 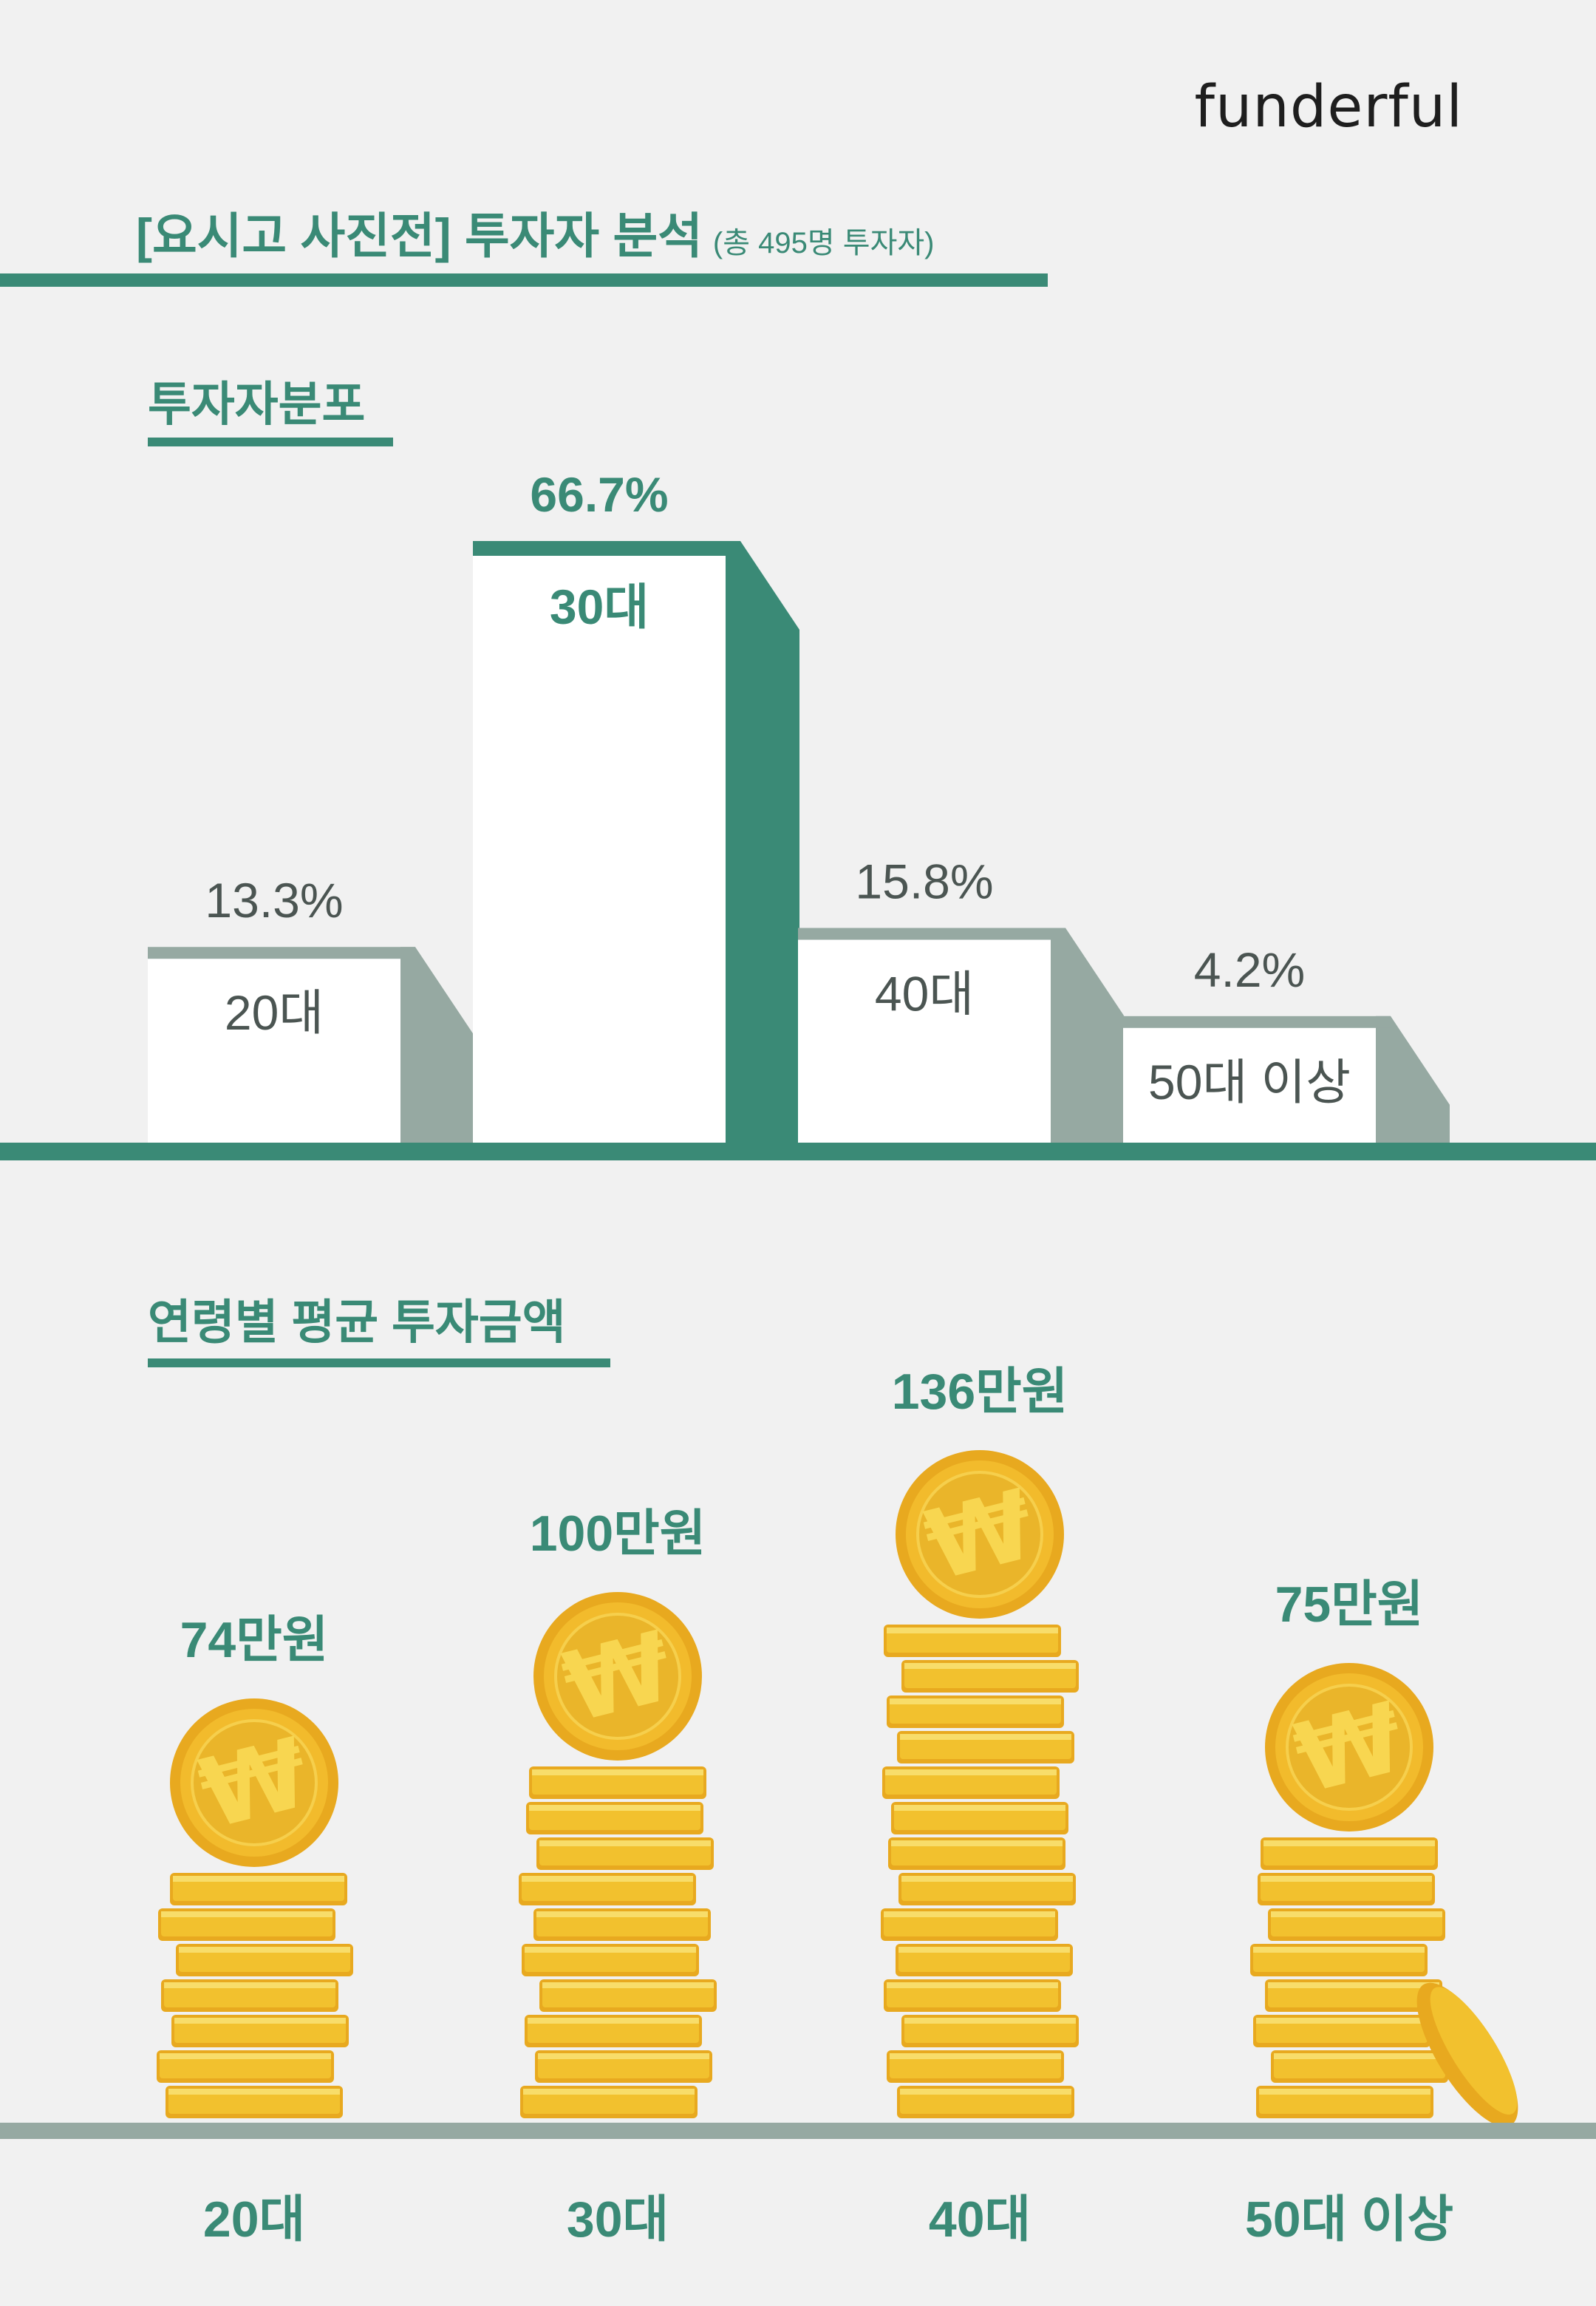 I want to click on stack-category-label: 50대 이상, so click(x=1349, y=2219).